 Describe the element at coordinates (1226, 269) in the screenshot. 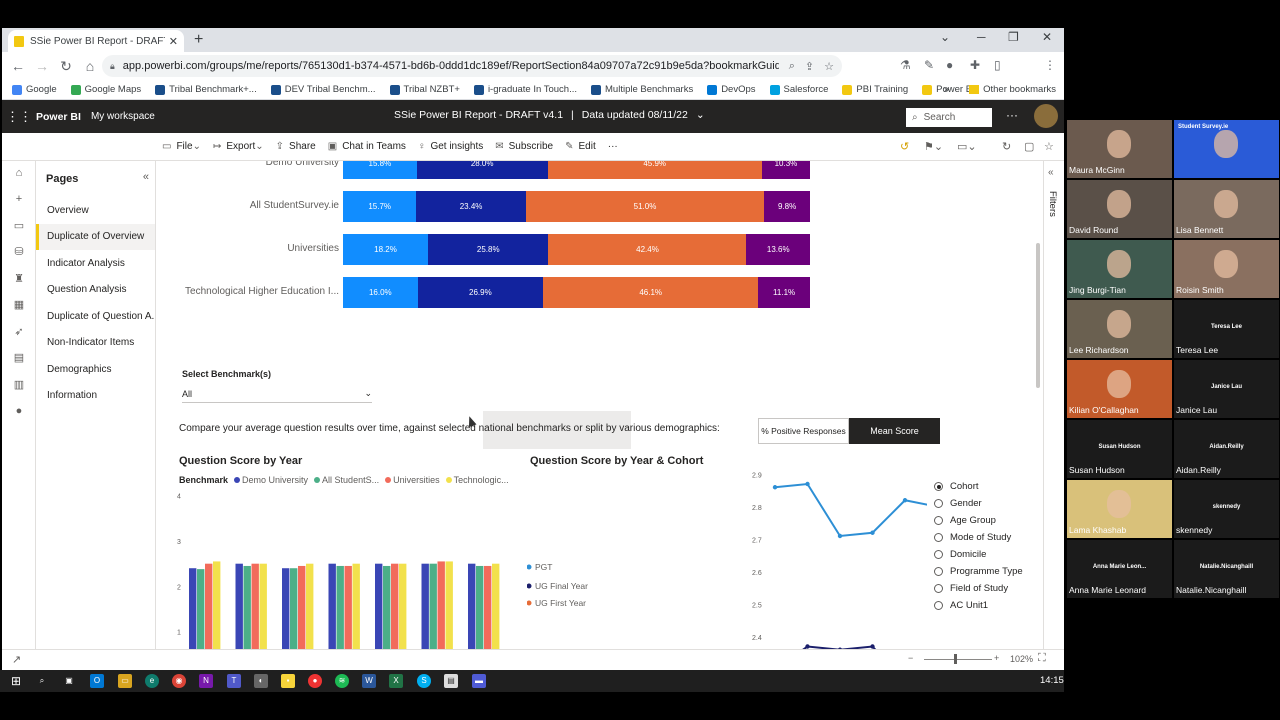

I see `participant-tile: Roisin Smith` at that location.